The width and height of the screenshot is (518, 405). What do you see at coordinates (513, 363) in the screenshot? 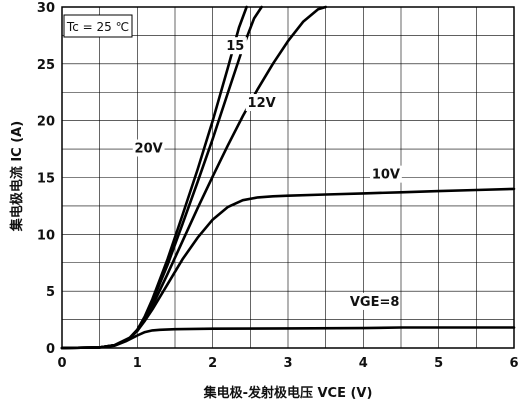
I see `x-tick-label: 6` at bounding box center [513, 363].